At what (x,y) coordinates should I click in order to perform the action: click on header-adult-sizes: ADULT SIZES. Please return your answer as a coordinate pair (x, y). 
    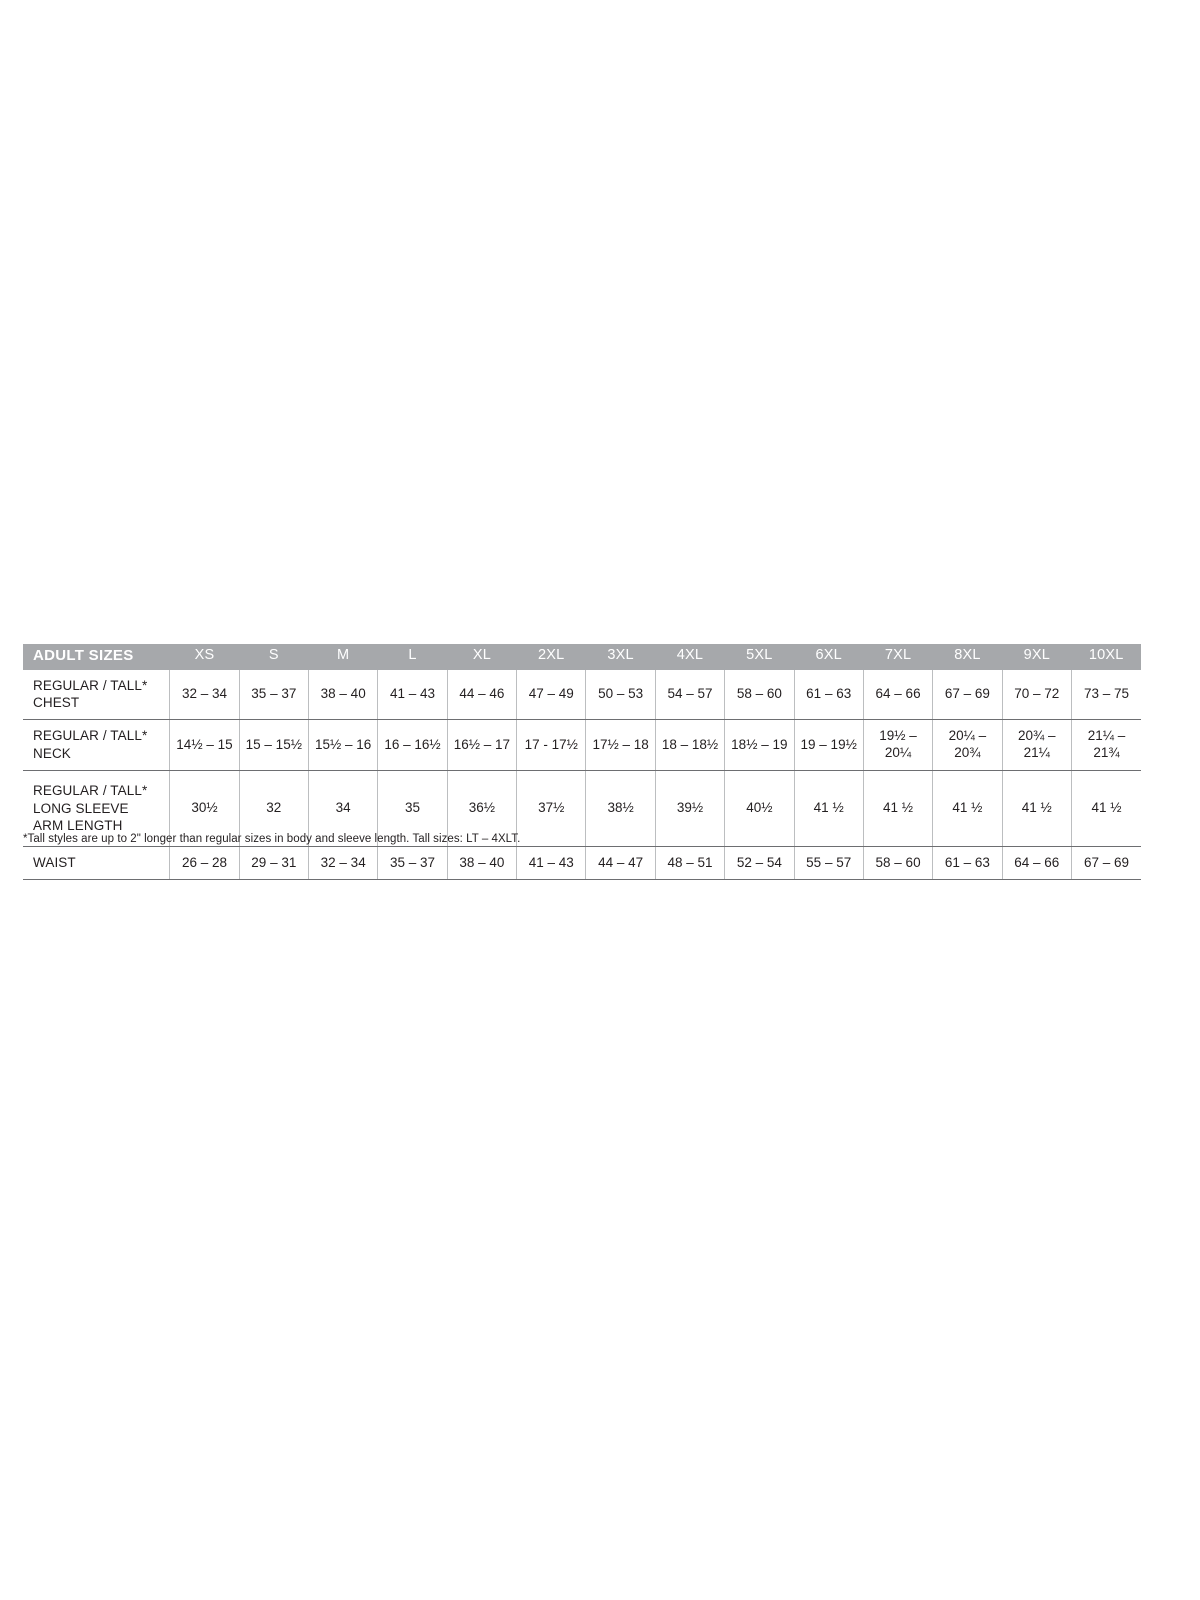
    Looking at the image, I should click on (83, 655).